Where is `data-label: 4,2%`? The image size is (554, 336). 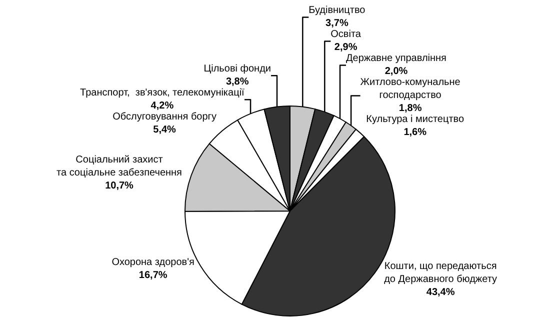
data-label: 4,2% is located at coordinates (162, 106).